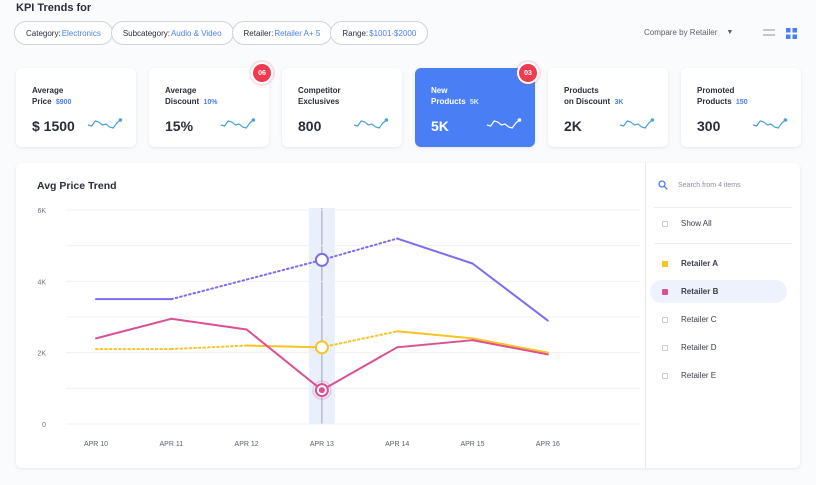  Describe the element at coordinates (700, 291) in the screenshot. I see `legend-label: Retailer B` at that location.